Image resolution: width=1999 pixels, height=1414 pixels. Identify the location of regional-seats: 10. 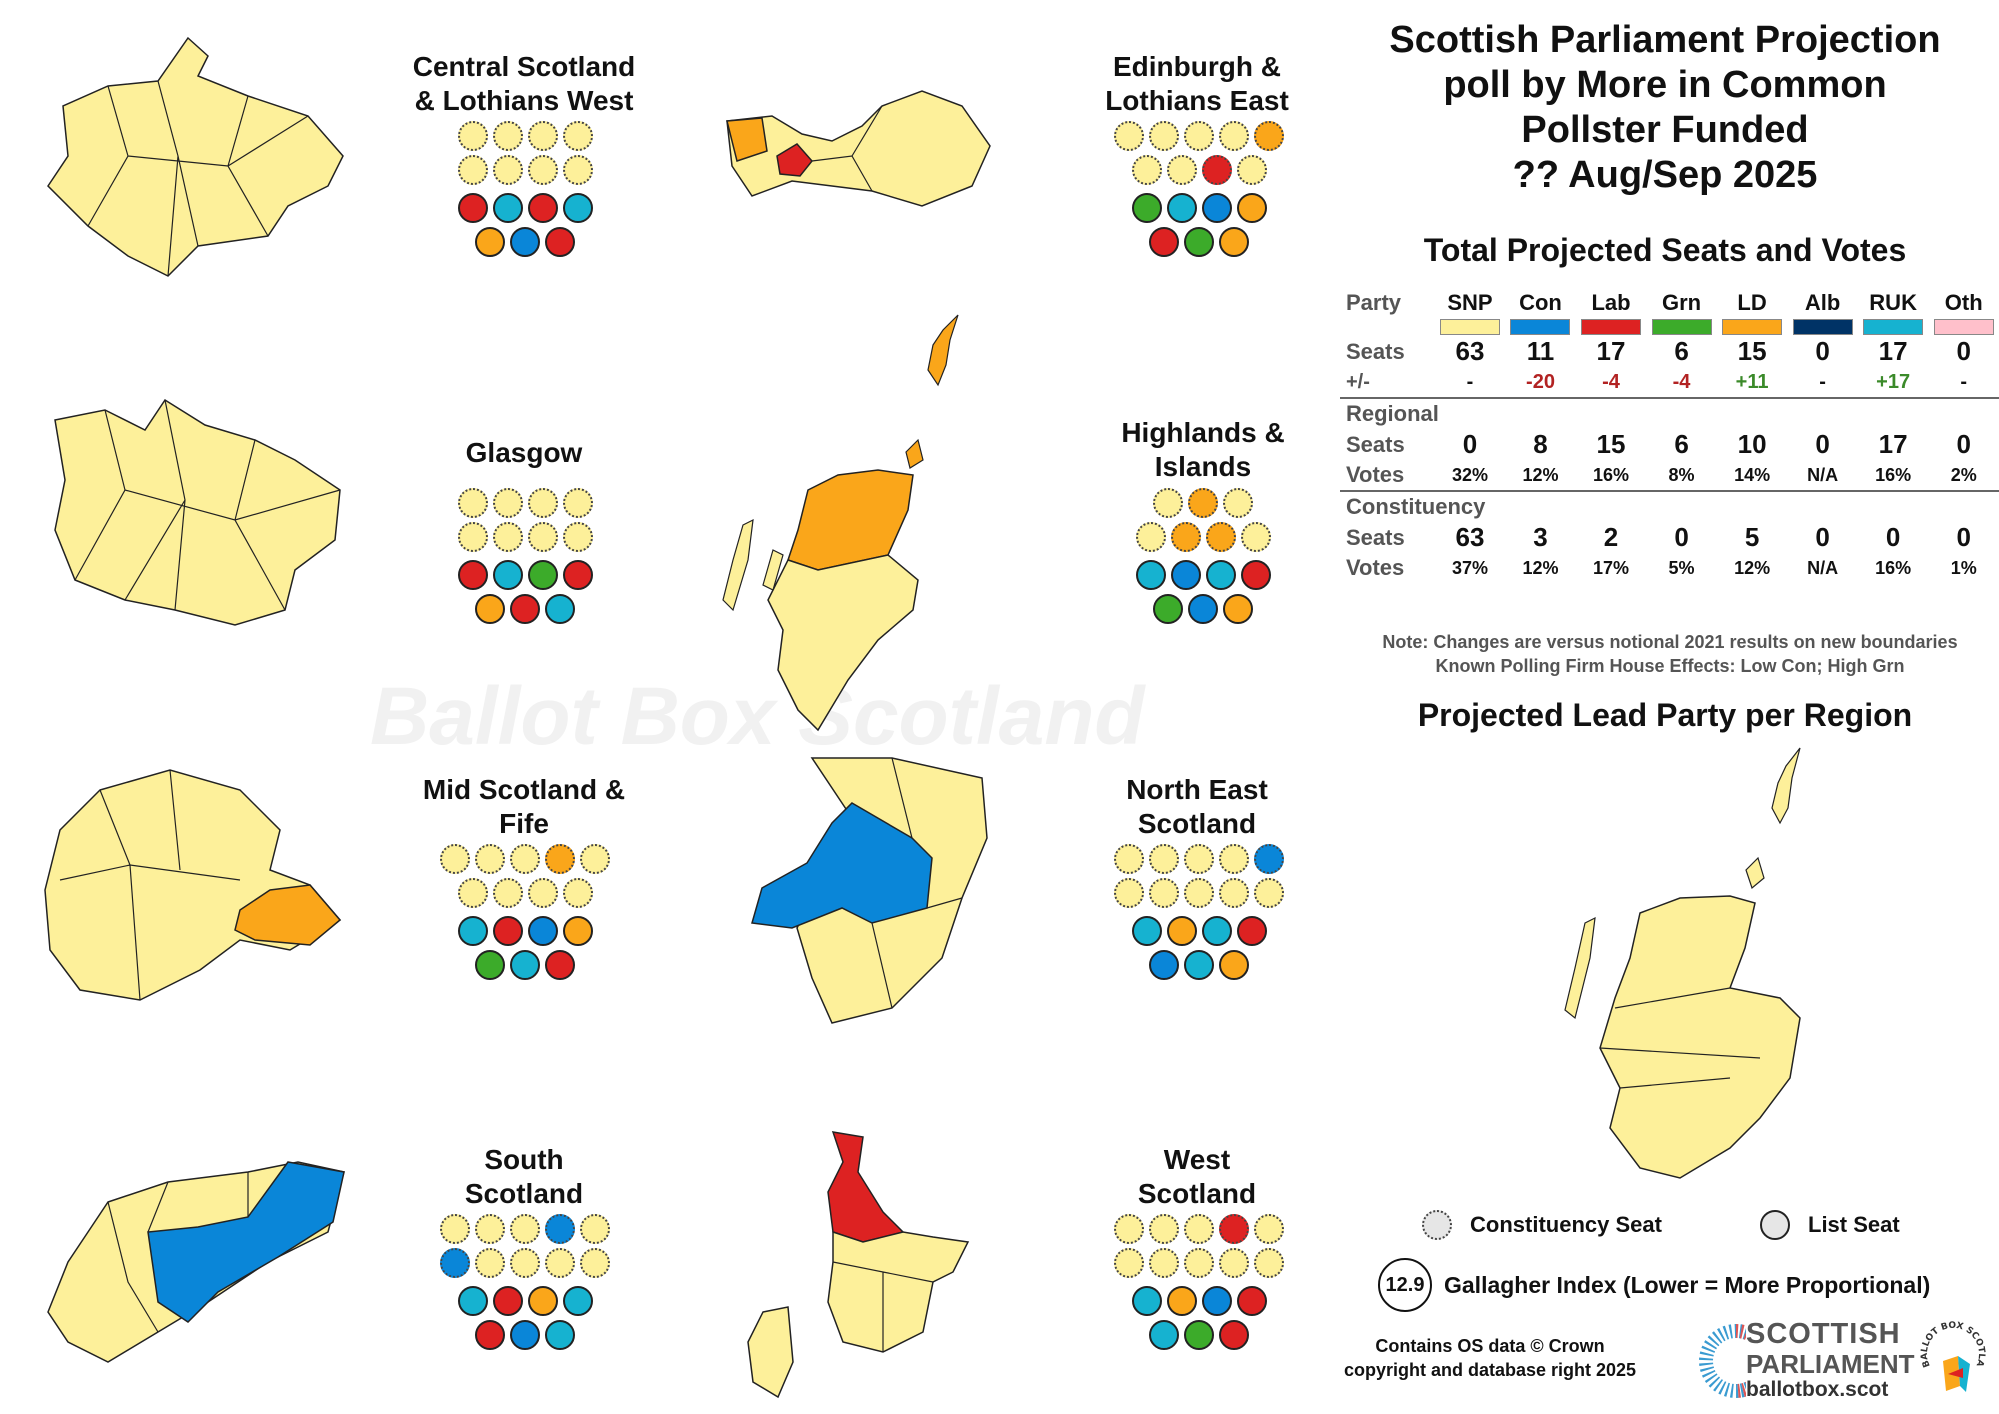
(1752, 444).